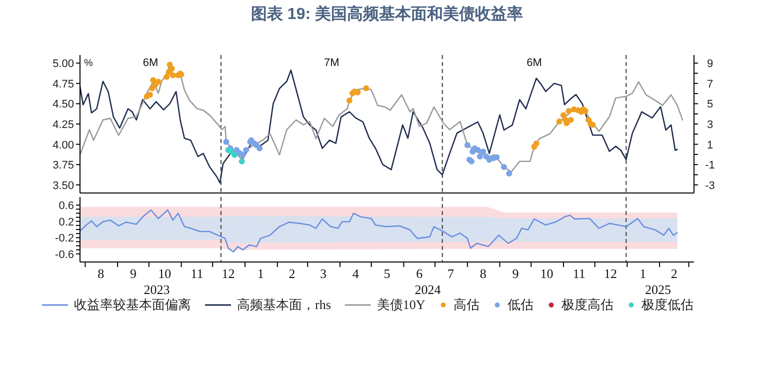 The width and height of the screenshot is (774, 369). Describe the element at coordinates (710, 166) in the screenshot. I see `y2-tick-label: -1` at that location.